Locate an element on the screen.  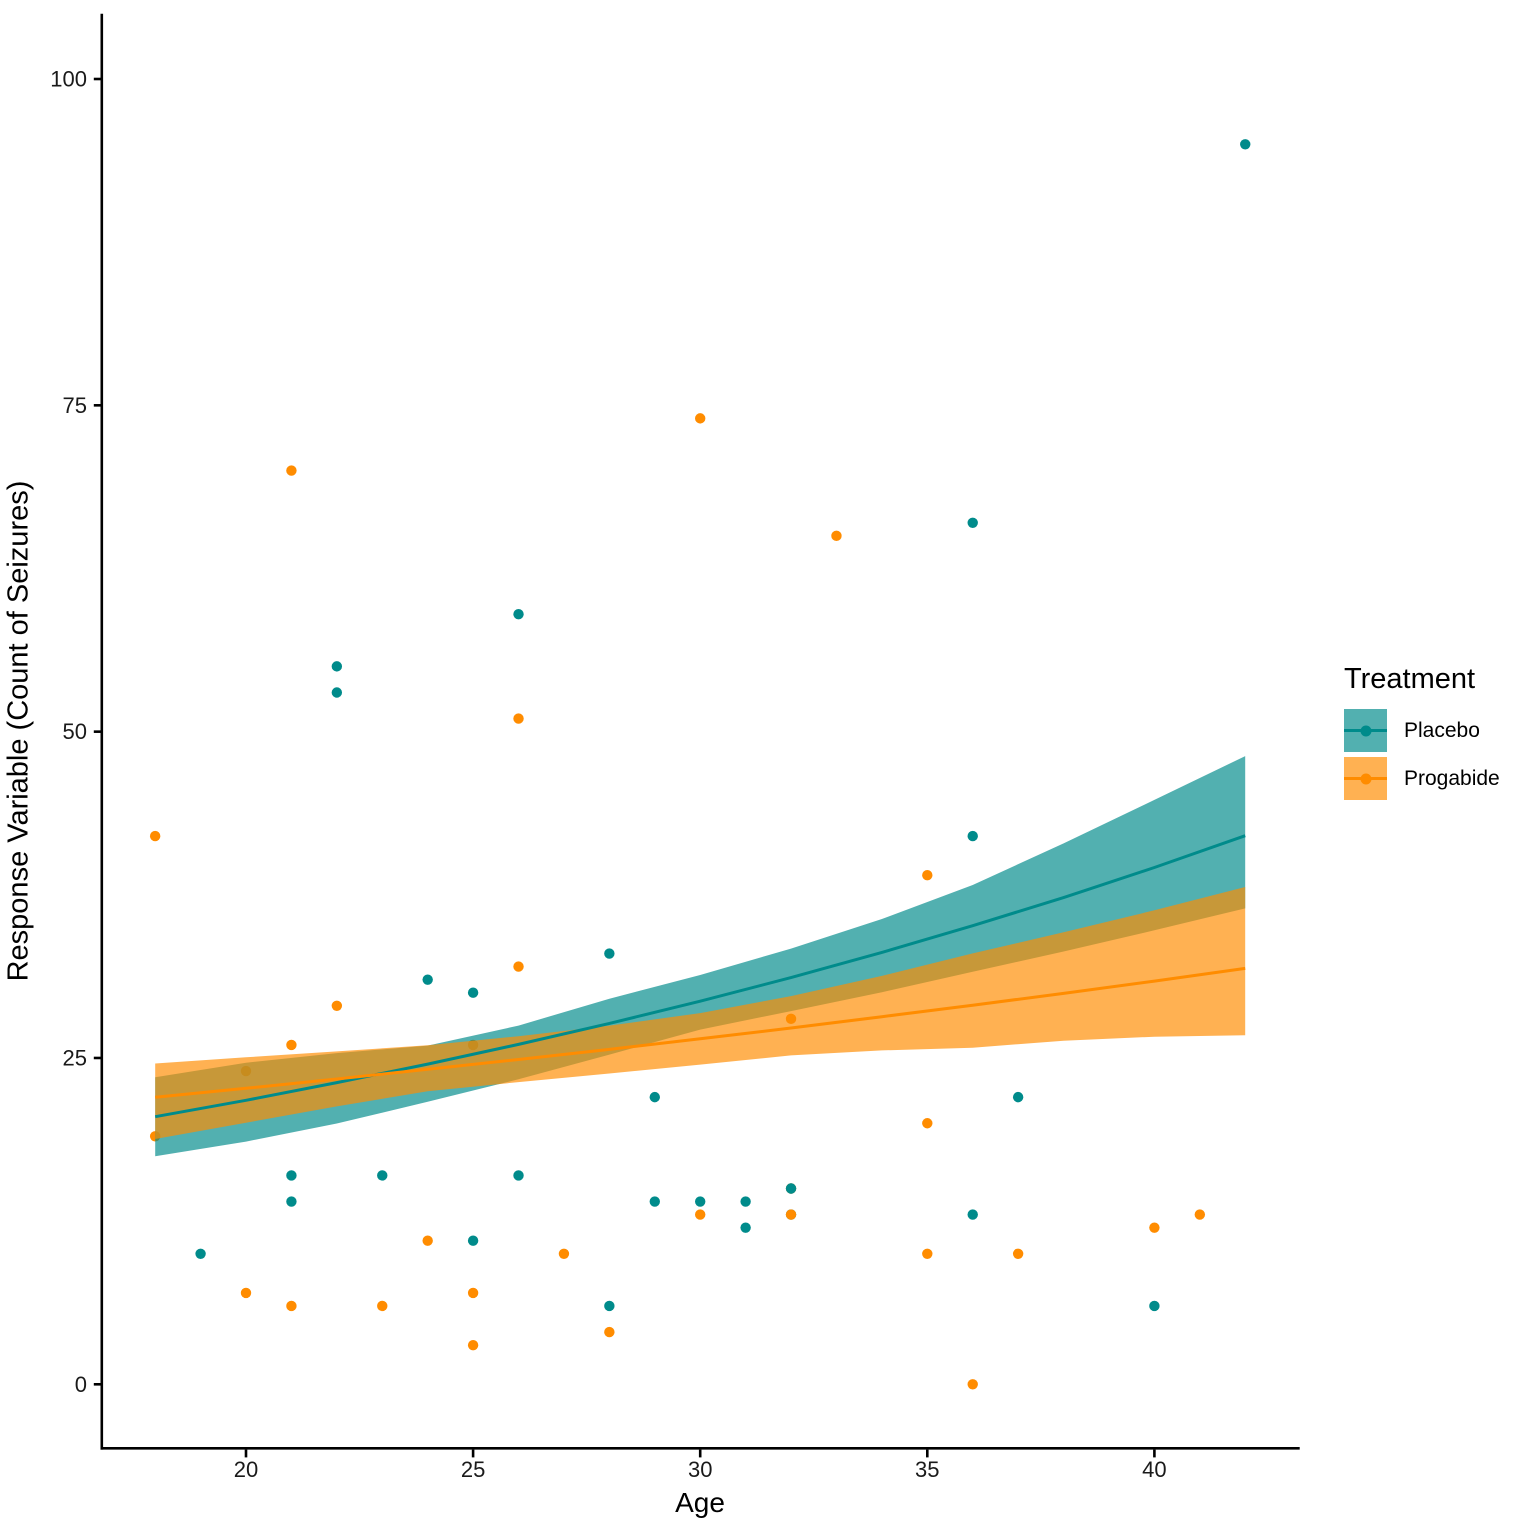
legend-key-progabide is located at coordinates (1365, 778).